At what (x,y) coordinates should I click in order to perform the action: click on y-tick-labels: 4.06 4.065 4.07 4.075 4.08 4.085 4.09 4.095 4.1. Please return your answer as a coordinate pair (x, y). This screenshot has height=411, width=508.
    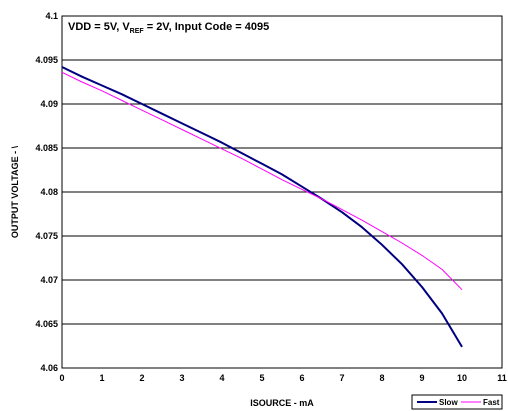
    Looking at the image, I should click on (46, 192).